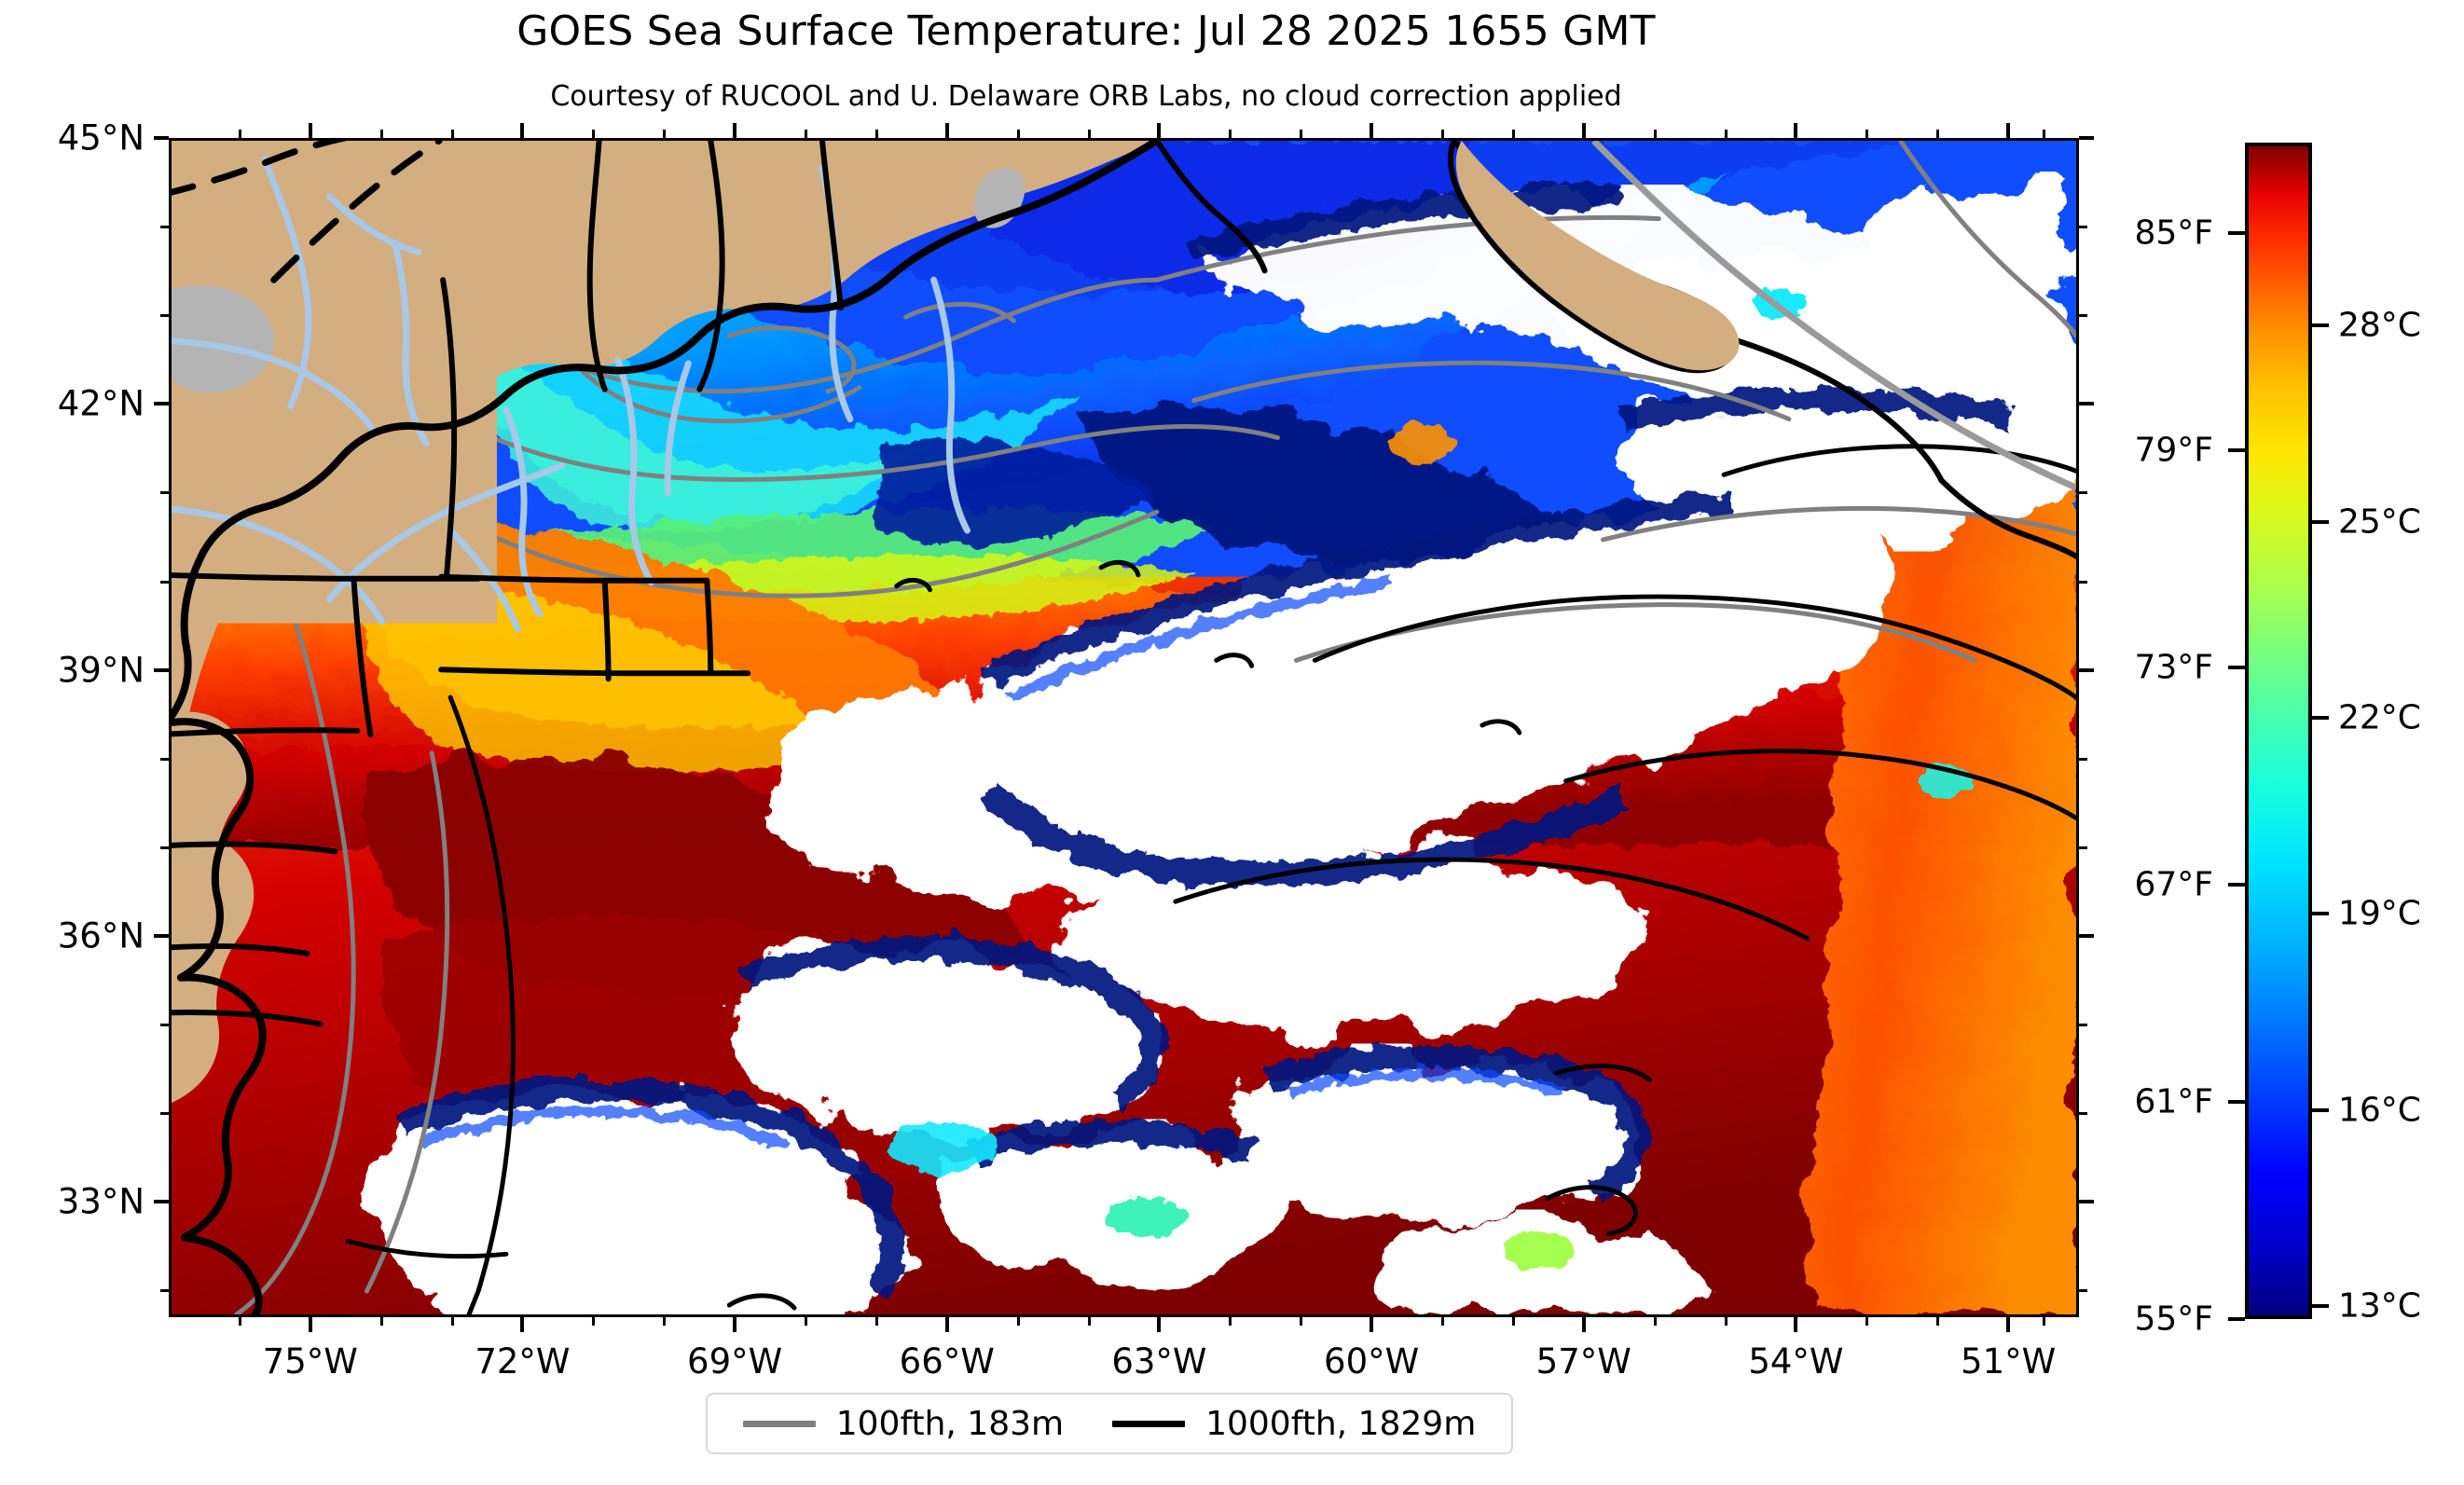 This screenshot has width=2464, height=1485. Describe the element at coordinates (1341, 1423) in the screenshot. I see `legend-label-1000fth: 1000fth, 1829m` at that location.